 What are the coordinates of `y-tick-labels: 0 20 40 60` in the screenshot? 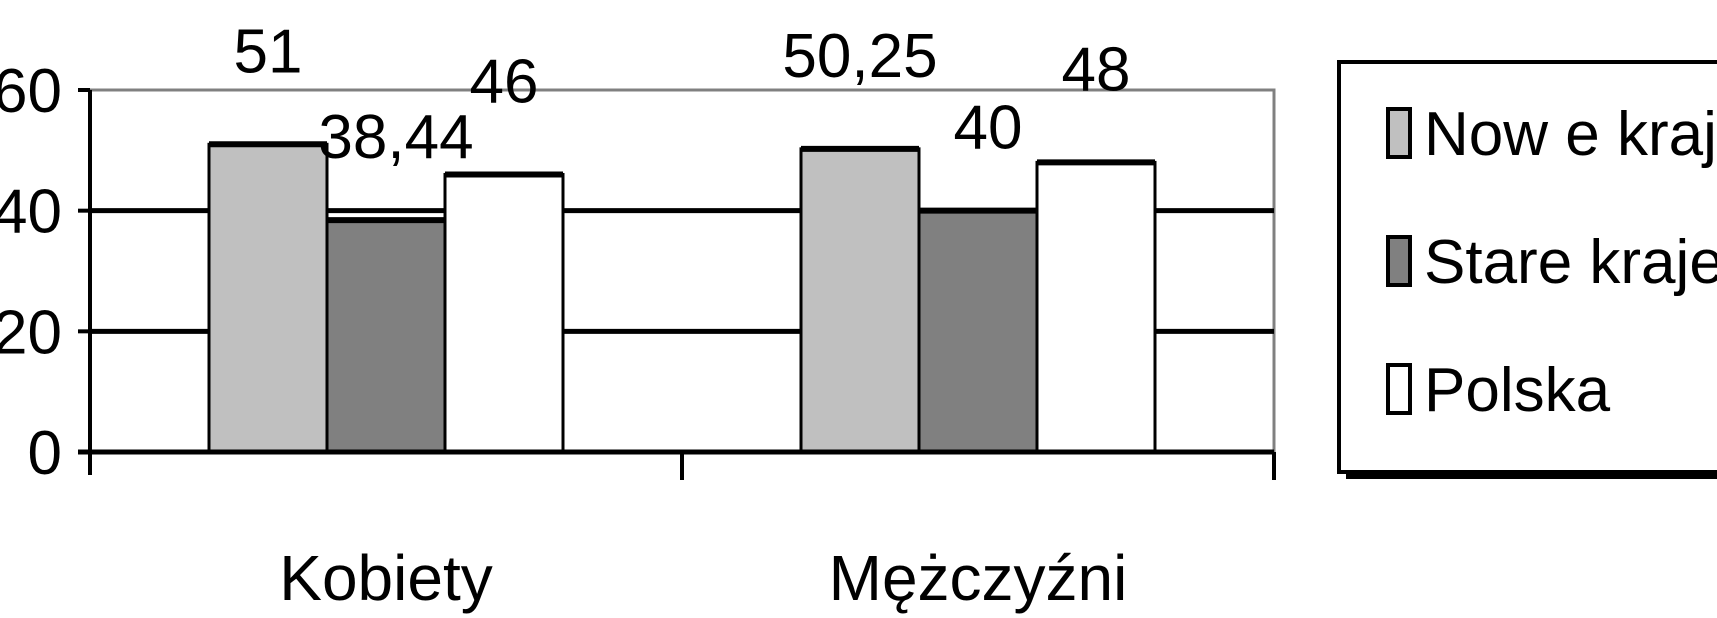 It's located at (31, 272).